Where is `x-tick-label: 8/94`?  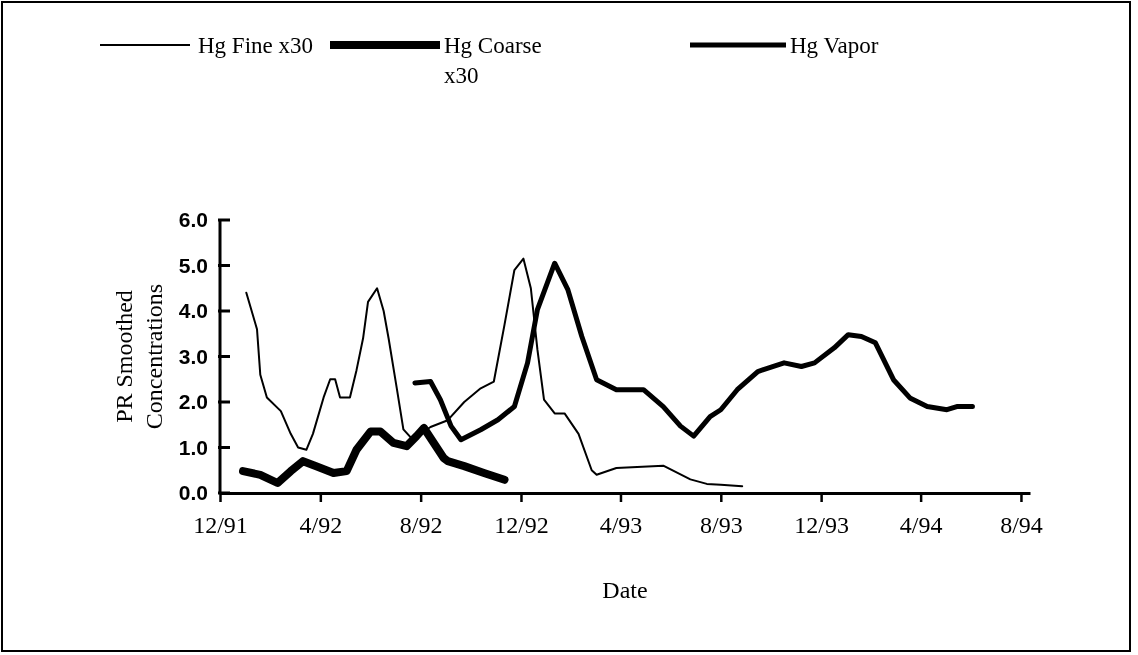
x-tick-label: 8/94 is located at coordinates (1021, 525).